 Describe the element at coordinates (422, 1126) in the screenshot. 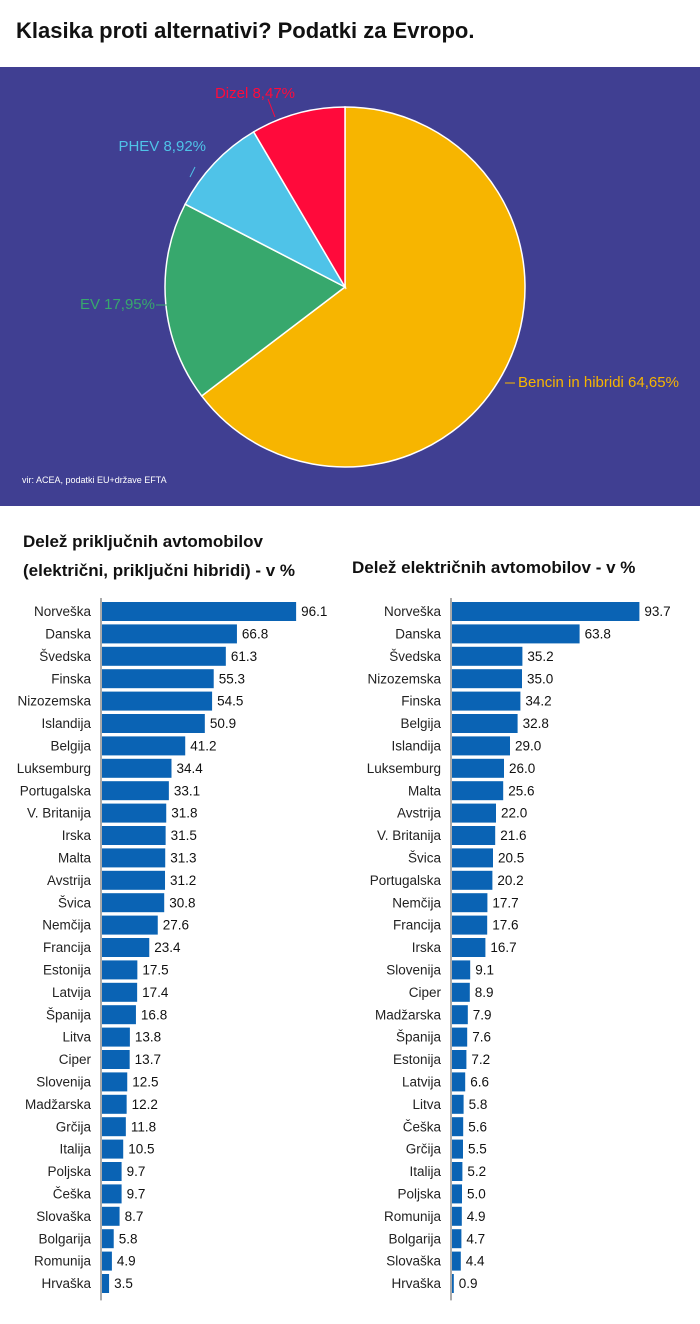

I see `category-label: Češka` at that location.